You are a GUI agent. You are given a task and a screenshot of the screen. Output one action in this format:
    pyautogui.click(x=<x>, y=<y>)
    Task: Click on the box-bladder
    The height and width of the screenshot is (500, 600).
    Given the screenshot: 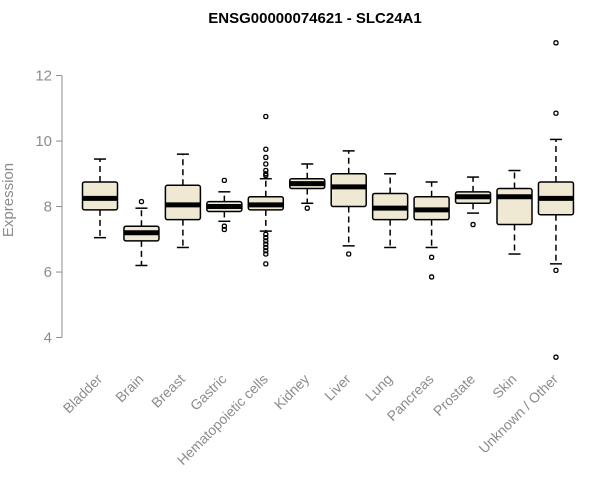 What is the action you would take?
    pyautogui.click(x=100, y=198)
    